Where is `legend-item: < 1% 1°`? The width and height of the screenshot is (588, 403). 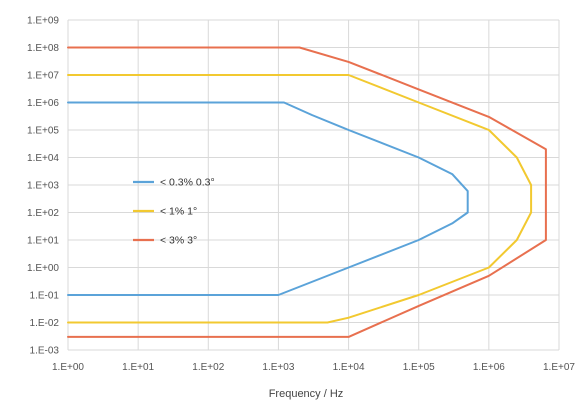 legend-item: < 1% 1° is located at coordinates (165, 212).